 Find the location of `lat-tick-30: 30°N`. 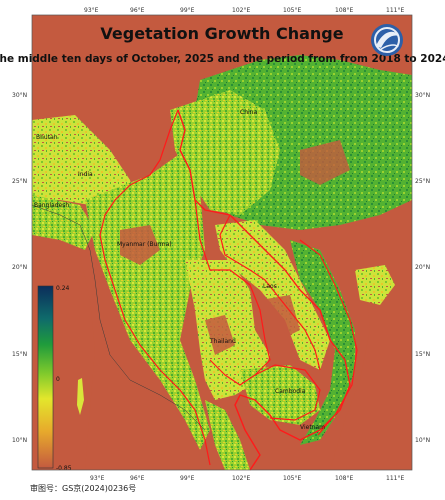

lat-tick-30: 30°N is located at coordinates (19, 95).